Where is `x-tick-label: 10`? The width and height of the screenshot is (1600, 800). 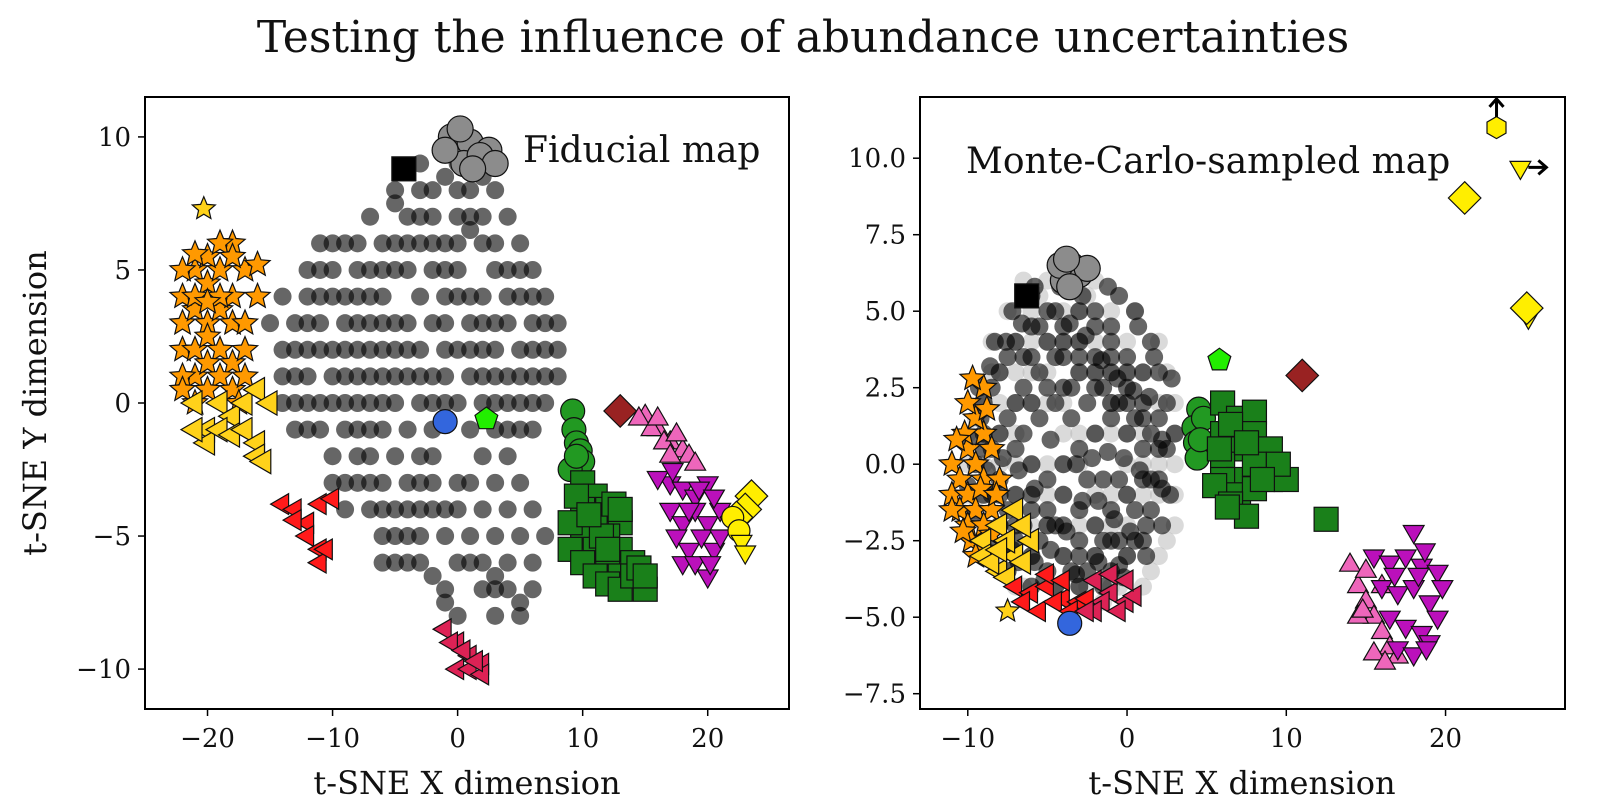 x-tick-label: 10 is located at coordinates (582, 739).